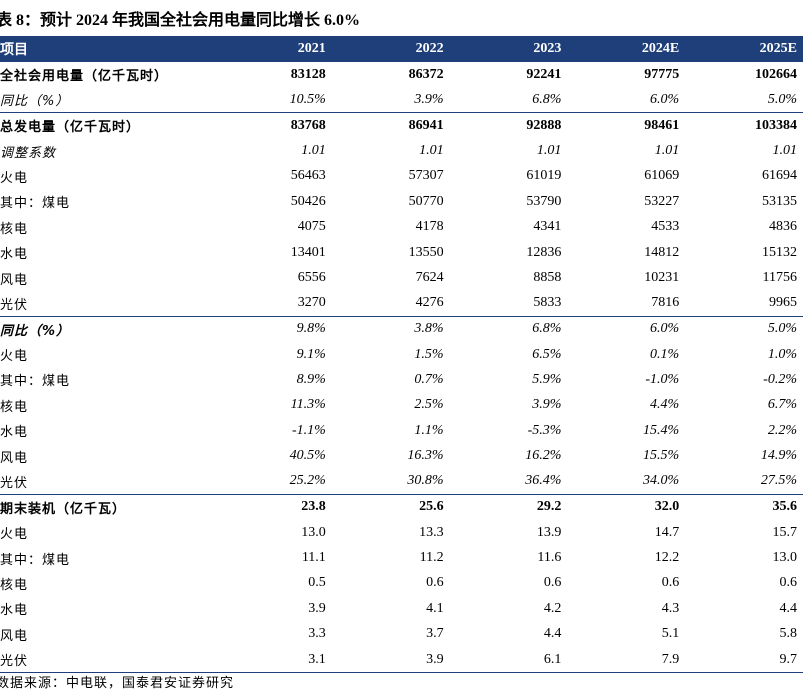 This screenshot has height=696, width=809. Describe the element at coordinates (662, 201) in the screenshot. I see `cell-value: 53227` at that location.